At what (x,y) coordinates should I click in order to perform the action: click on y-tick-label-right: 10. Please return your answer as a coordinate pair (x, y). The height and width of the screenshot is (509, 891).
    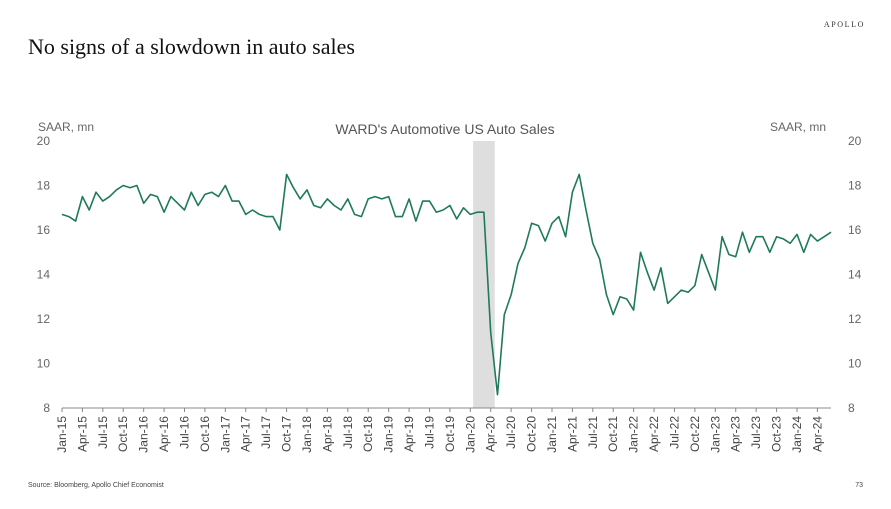
    Looking at the image, I should click on (855, 364).